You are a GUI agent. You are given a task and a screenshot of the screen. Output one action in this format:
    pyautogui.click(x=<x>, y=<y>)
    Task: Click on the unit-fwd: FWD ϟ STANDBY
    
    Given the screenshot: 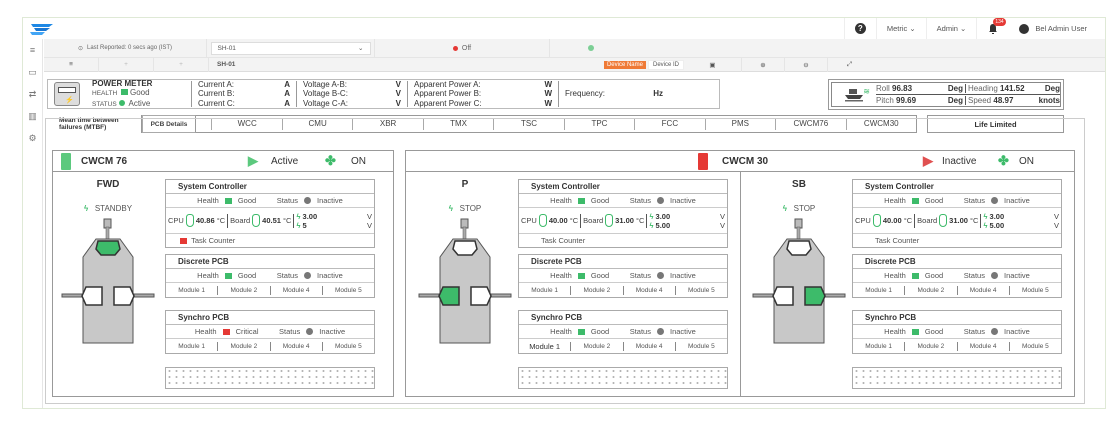 What is the action you would take?
    pyautogui.click(x=108, y=264)
    